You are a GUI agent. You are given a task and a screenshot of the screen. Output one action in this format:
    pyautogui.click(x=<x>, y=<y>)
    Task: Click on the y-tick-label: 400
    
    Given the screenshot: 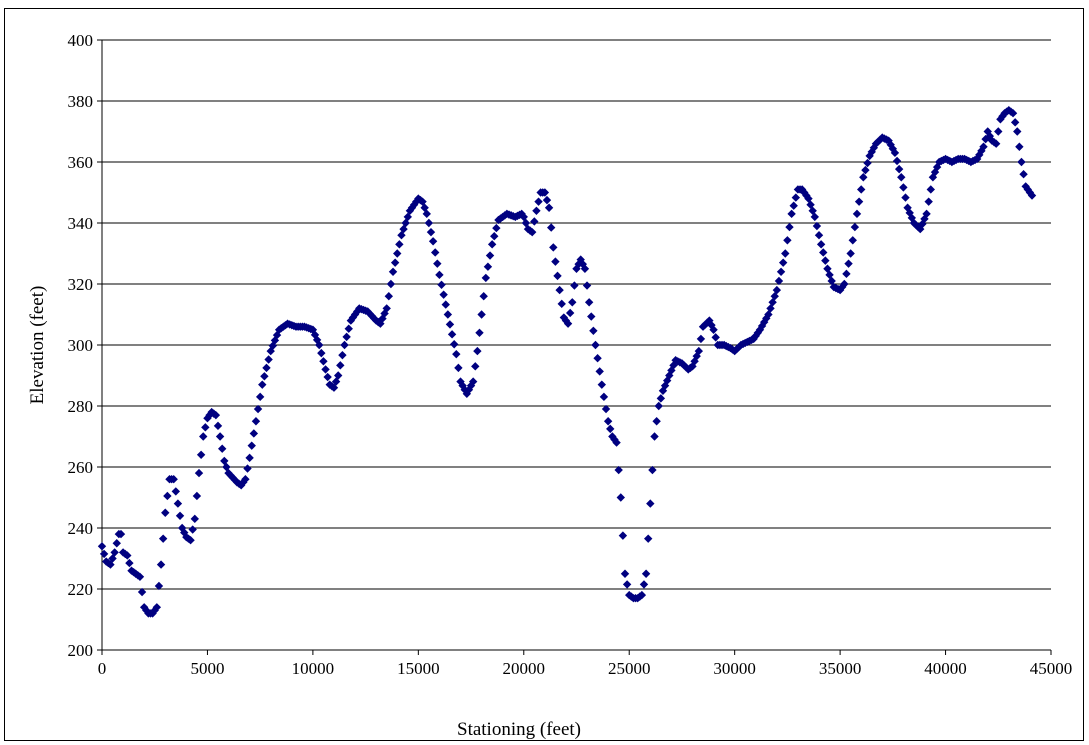 What is the action you would take?
    pyautogui.click(x=81, y=40)
    